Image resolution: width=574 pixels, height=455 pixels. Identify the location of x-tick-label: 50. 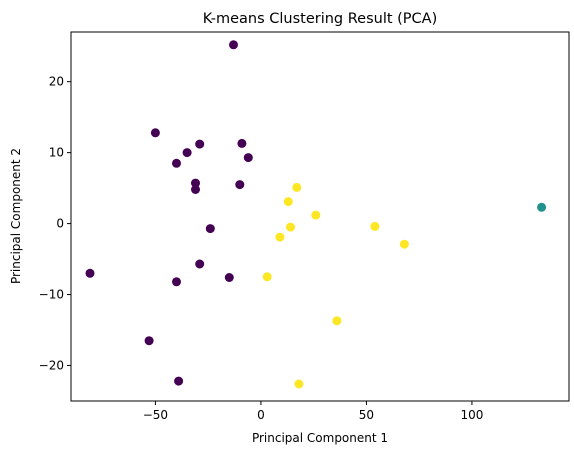
(366, 415).